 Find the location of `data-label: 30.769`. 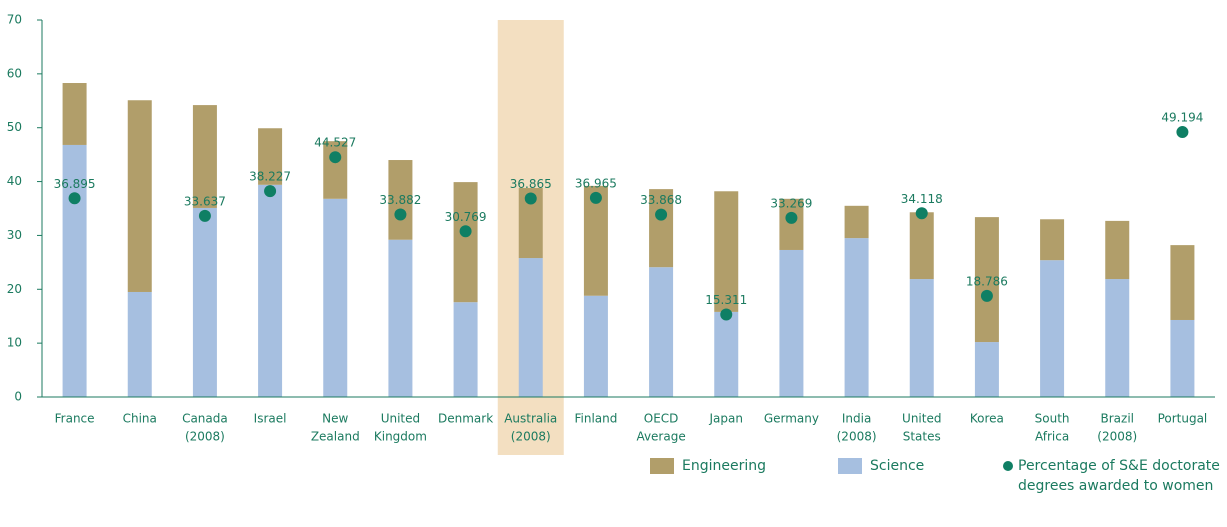

data-label: 30.769 is located at coordinates (466, 217).